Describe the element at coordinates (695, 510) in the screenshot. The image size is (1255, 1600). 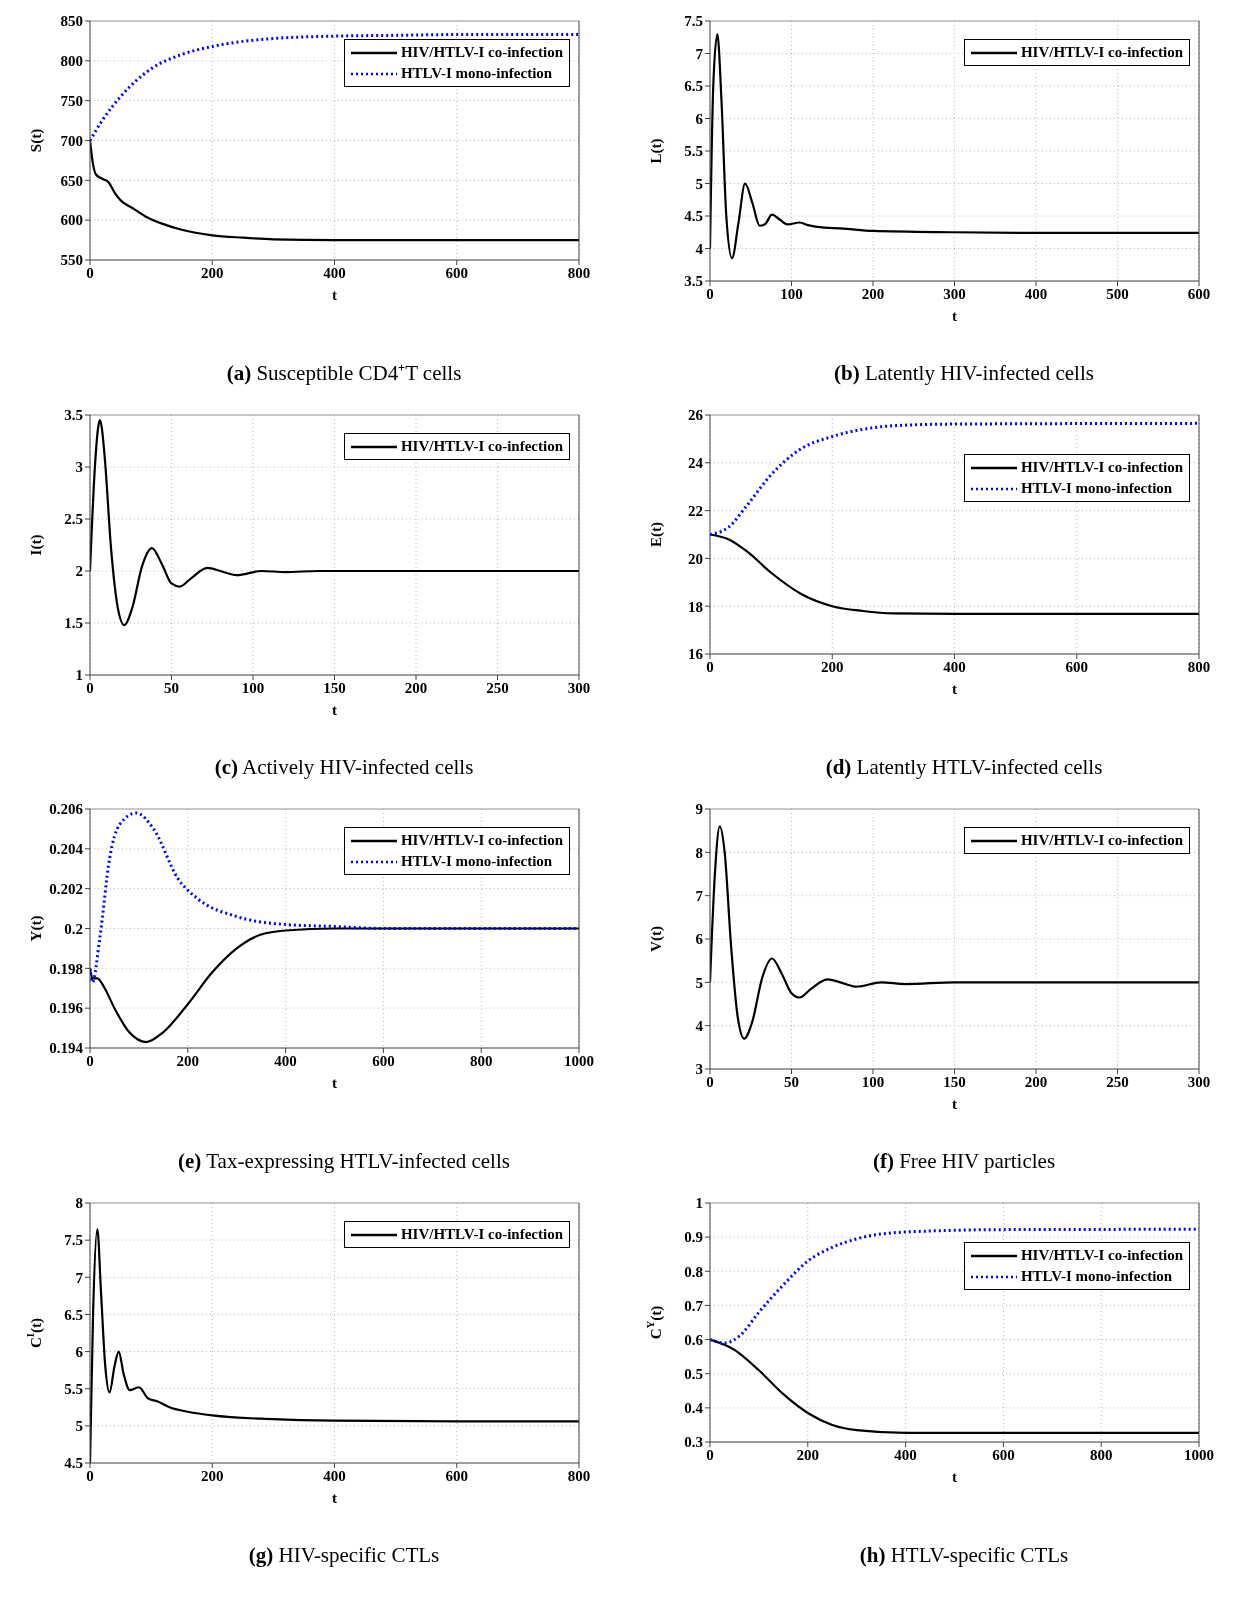
I see `y-tick-label: 22` at that location.